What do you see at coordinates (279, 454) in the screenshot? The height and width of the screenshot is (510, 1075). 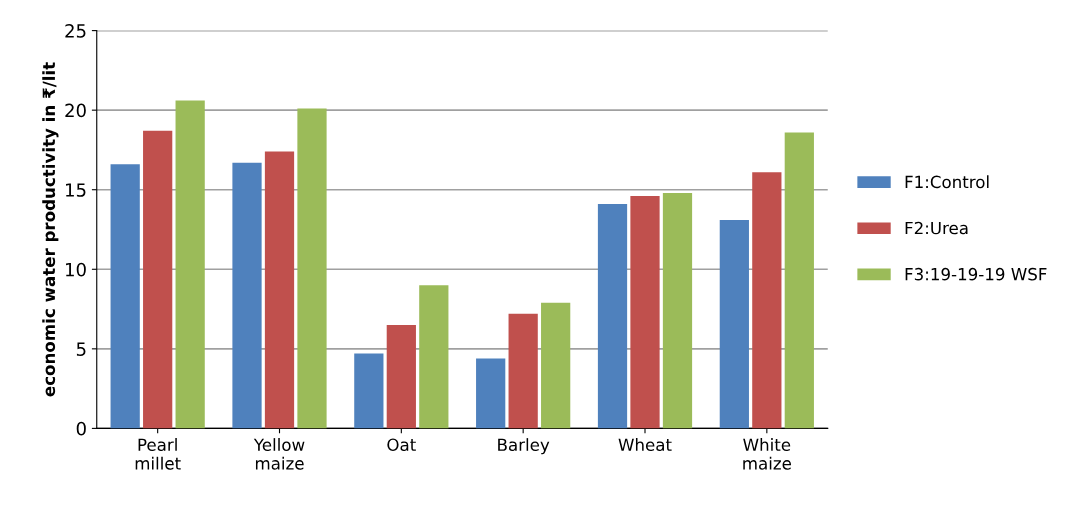 I see `x-tick-label: Yellow maize` at bounding box center [279, 454].